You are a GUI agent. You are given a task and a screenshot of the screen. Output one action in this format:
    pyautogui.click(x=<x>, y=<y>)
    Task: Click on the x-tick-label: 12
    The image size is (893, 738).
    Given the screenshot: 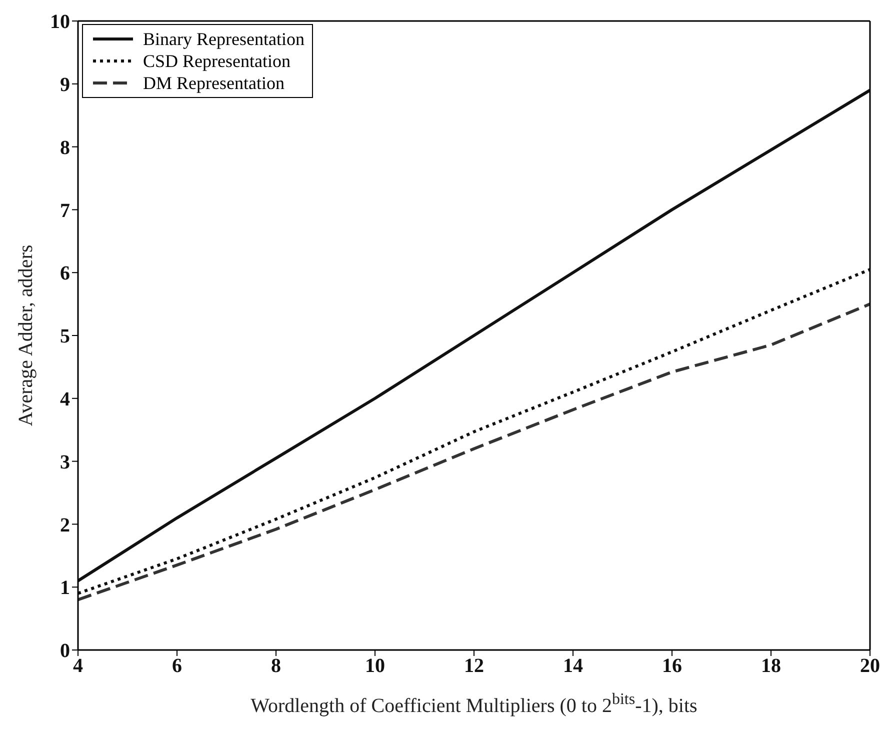 What is the action you would take?
    pyautogui.click(x=474, y=666)
    